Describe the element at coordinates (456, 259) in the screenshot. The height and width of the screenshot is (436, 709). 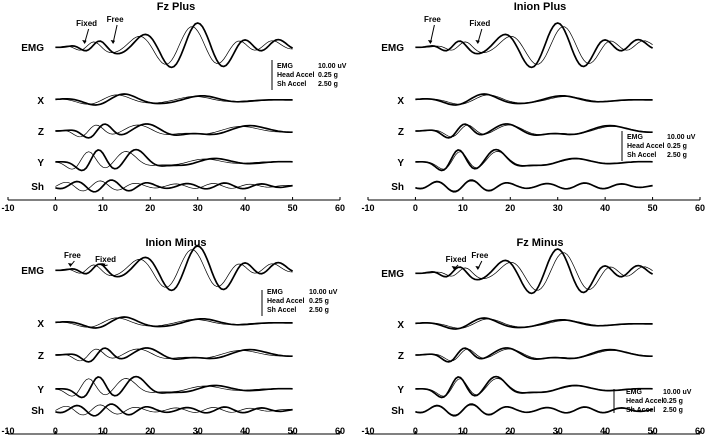
I see `annotation-fixed: Fixed` at that location.